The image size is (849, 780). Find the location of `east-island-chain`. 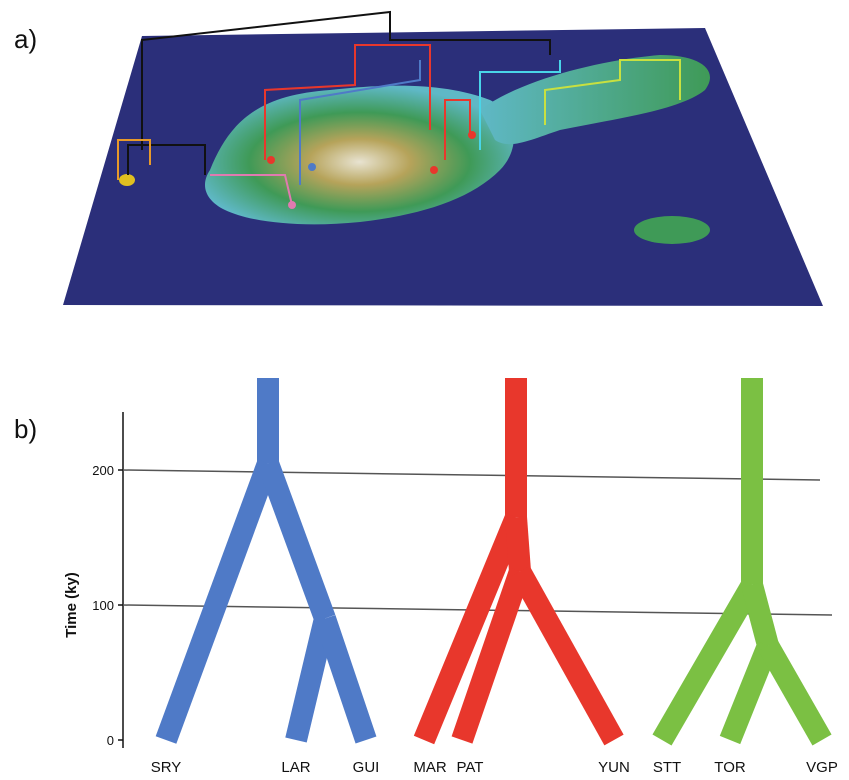

east-island-chain is located at coordinates (595, 100).